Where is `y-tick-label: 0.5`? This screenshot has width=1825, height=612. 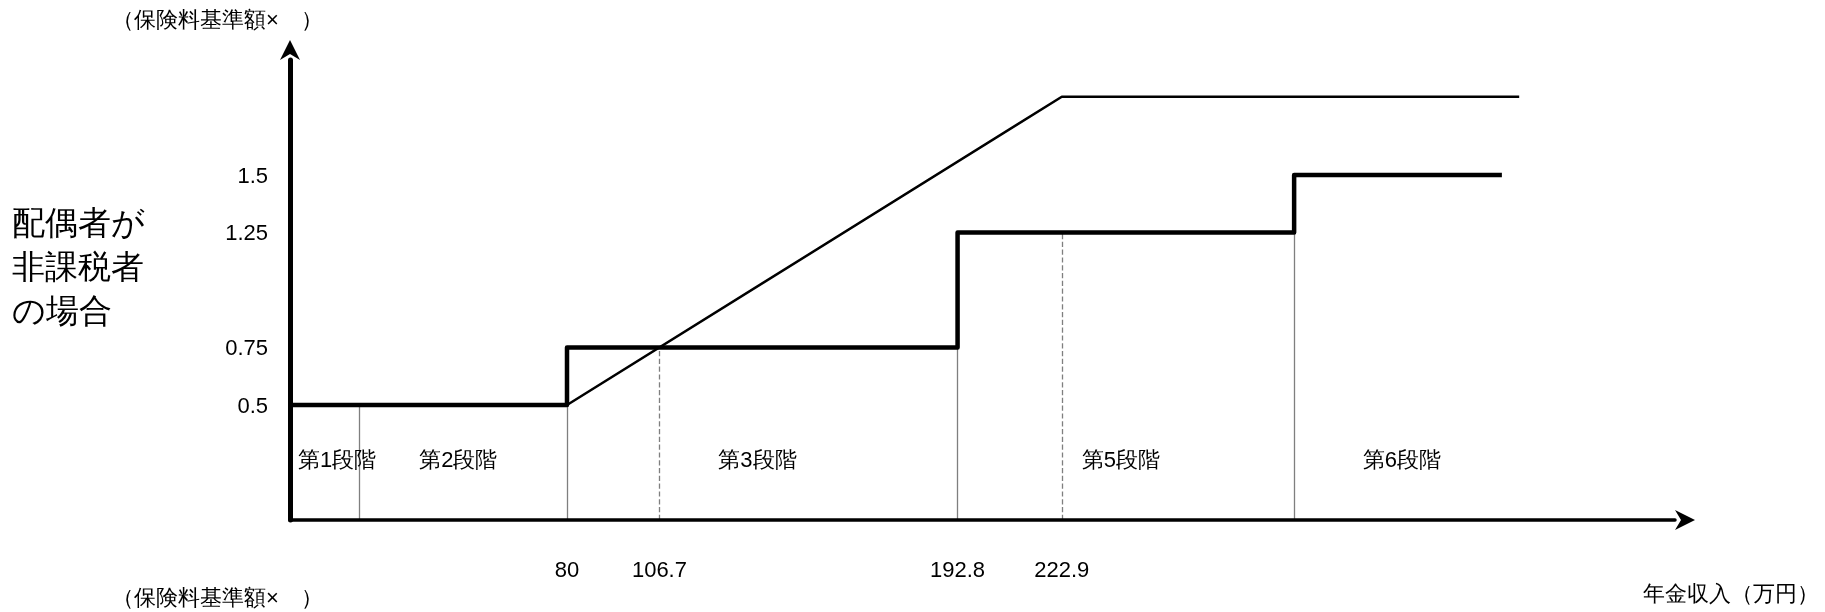
y-tick-label: 0.5 is located at coordinates (252, 405).